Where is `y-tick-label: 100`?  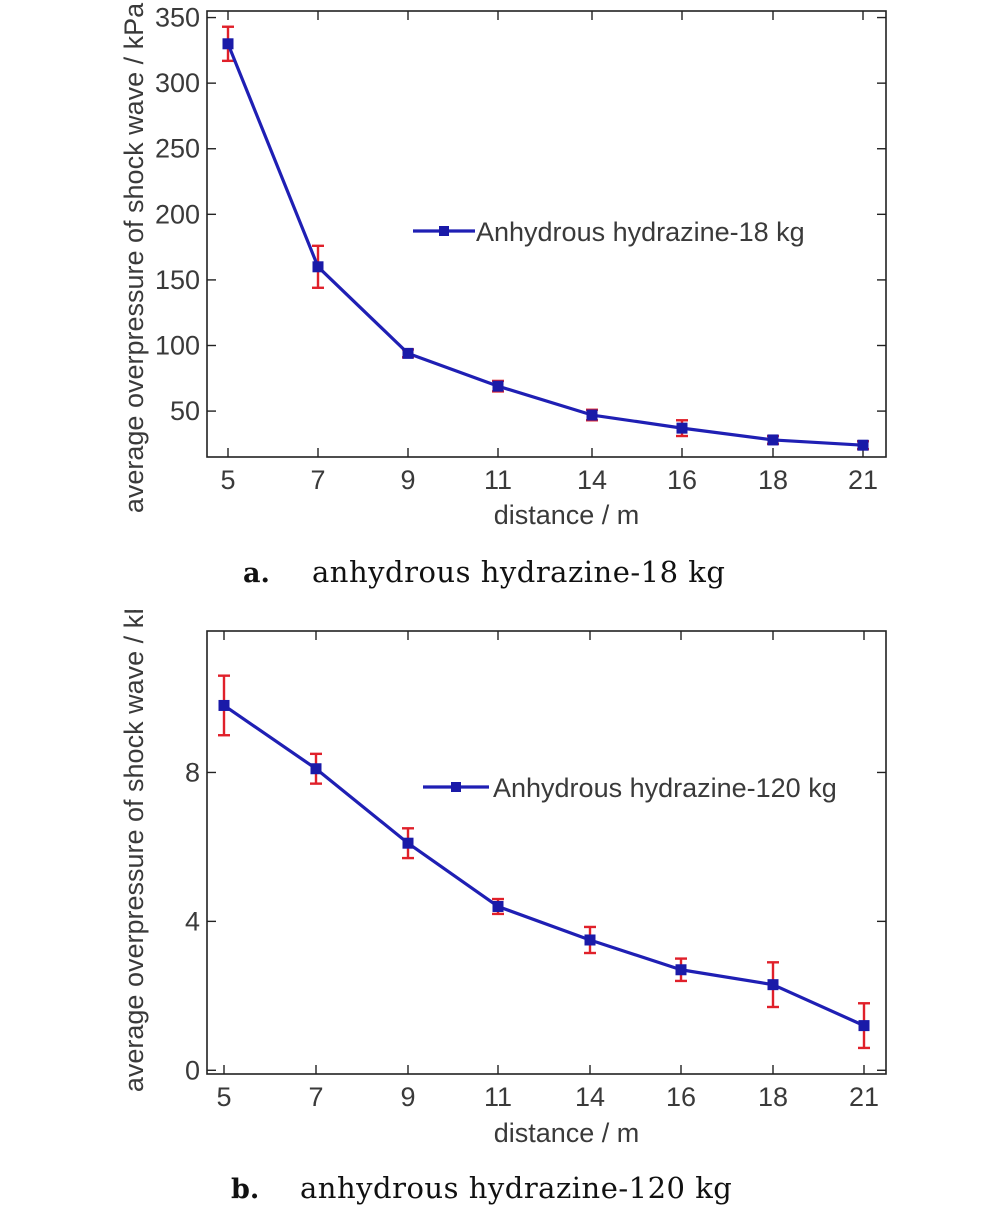
y-tick-label: 100 is located at coordinates (177, 346).